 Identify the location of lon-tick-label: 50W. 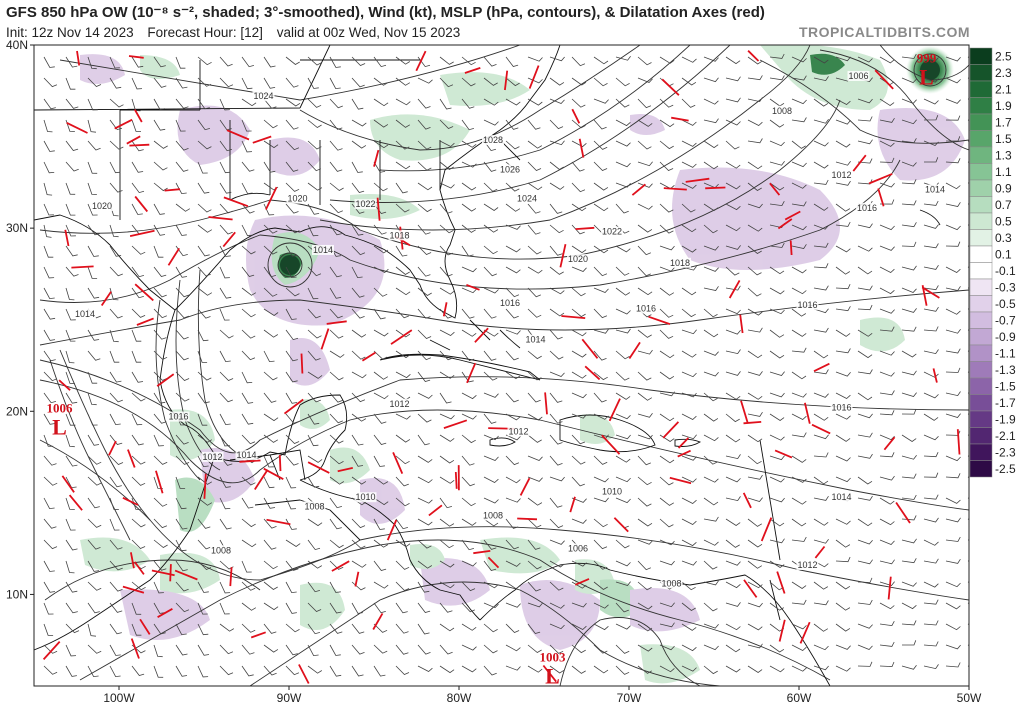
(969, 698).